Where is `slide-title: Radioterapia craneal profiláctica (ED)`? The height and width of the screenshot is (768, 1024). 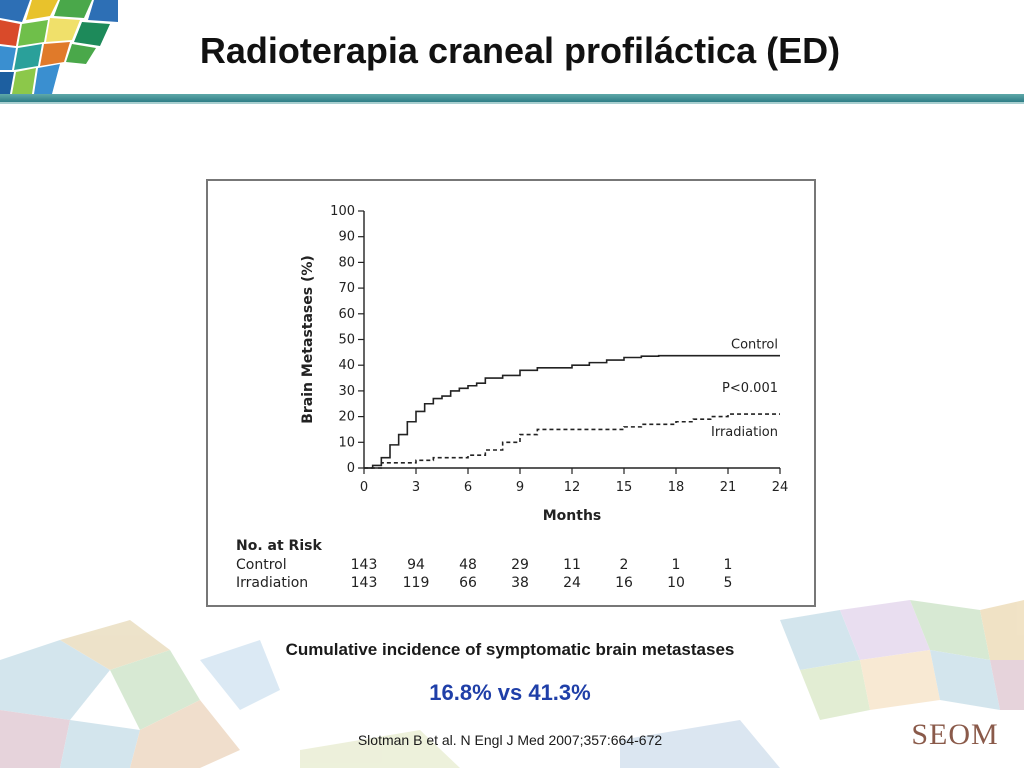
slide-title: Radioterapia craneal profiláctica (ED) is located at coordinates (520, 50).